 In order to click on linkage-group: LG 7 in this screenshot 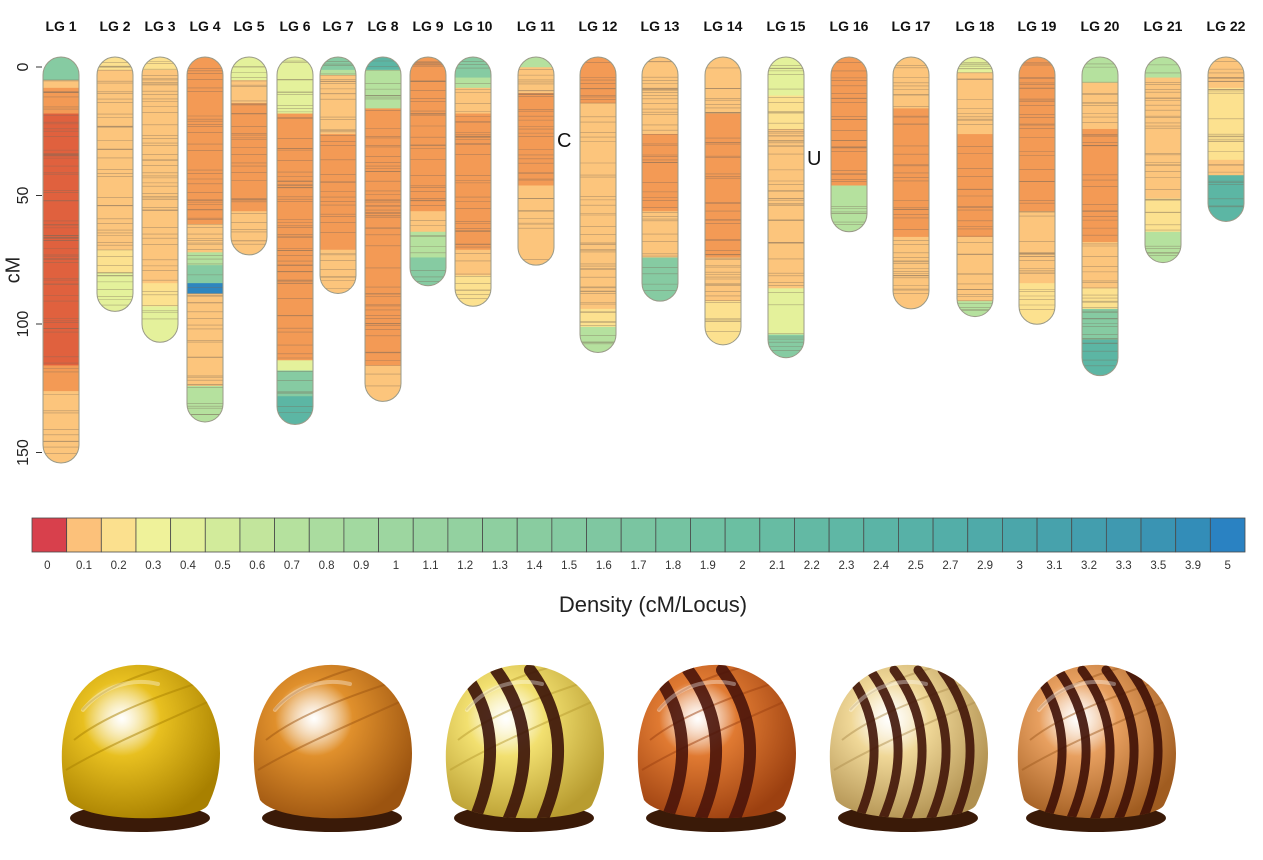, I will do `click(338, 156)`.